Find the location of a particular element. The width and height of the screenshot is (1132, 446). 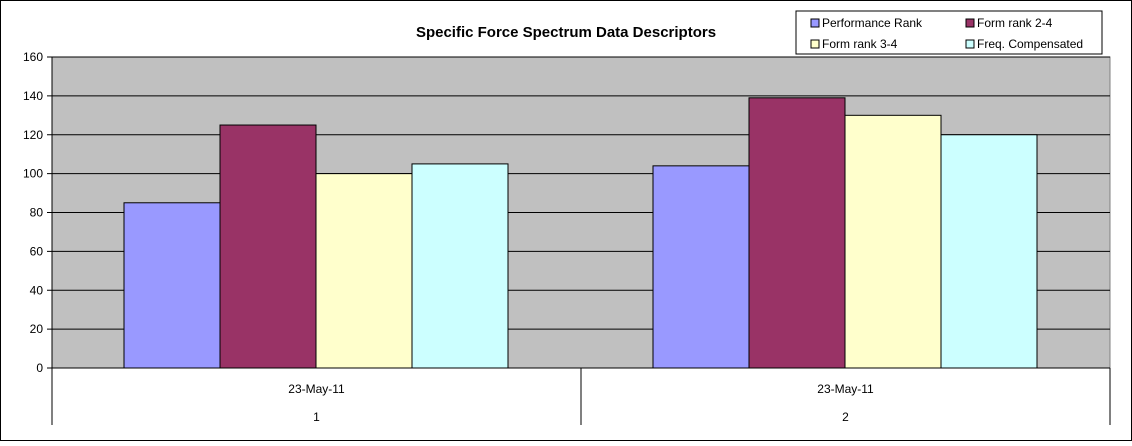

y-tick-label: 100 is located at coordinates (33, 174).